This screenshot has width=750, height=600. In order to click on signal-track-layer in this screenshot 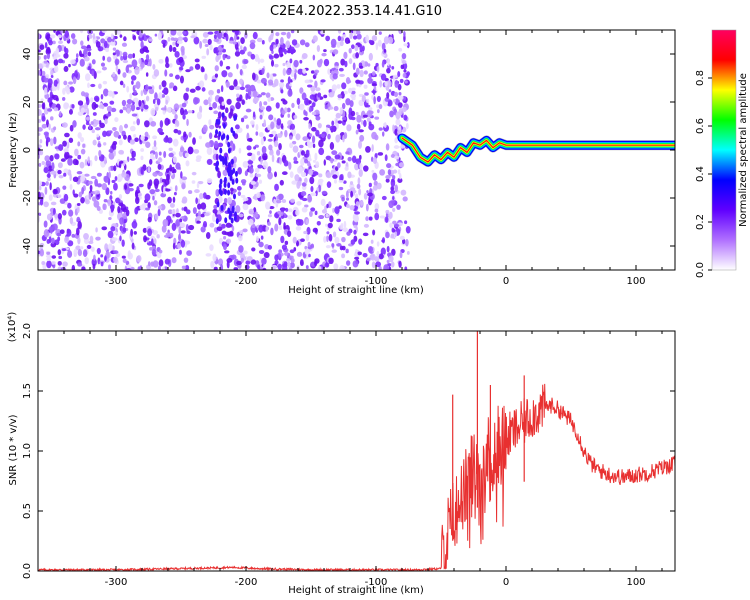, I will do `click(538, 150)`.